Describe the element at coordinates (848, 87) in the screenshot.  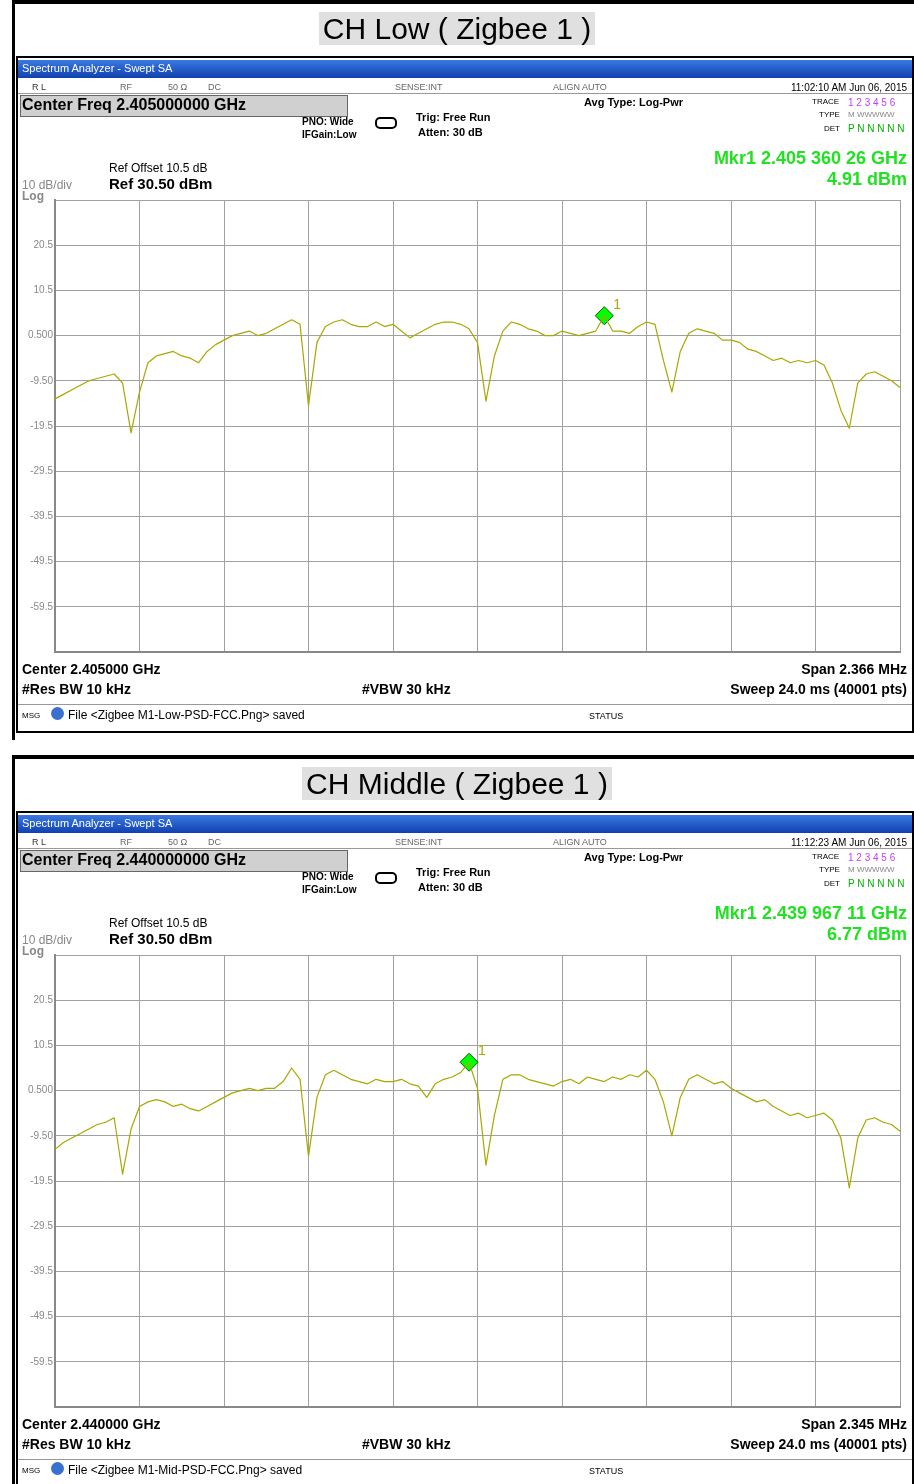
I see `text: 11:02:10 AM Jun 06, 2015` at that location.